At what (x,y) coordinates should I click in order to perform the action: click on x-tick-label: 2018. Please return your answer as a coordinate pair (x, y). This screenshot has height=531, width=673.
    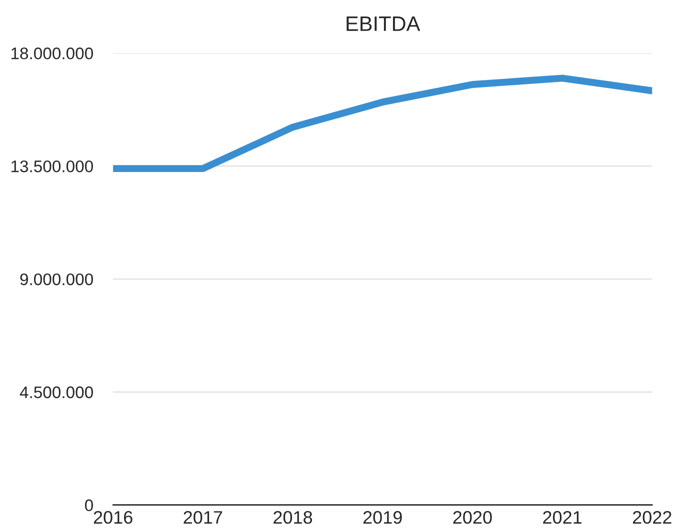
    Looking at the image, I should click on (293, 517).